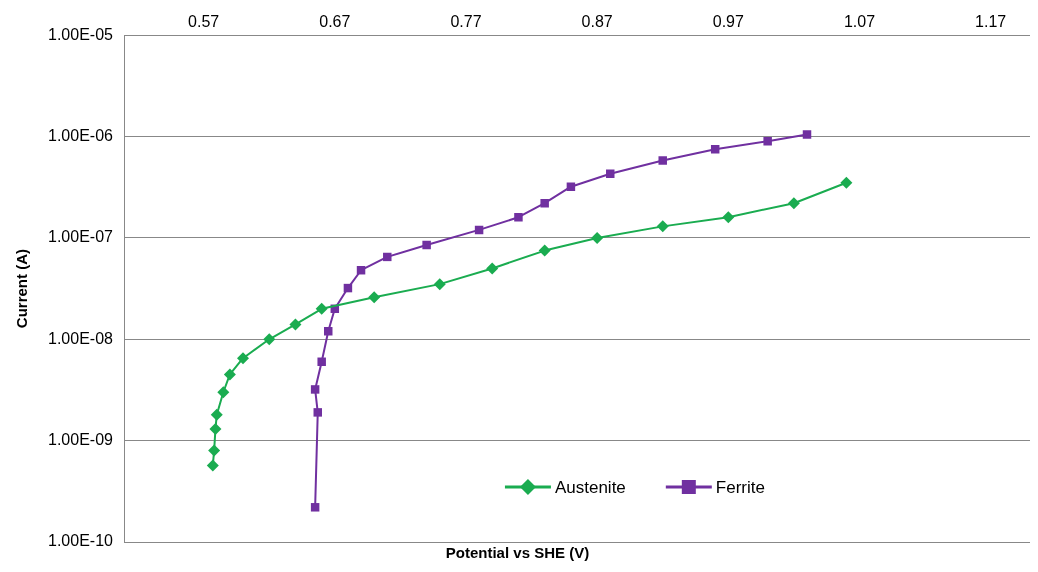  I want to click on y-tick-label: 1.00E-07, so click(81, 237).